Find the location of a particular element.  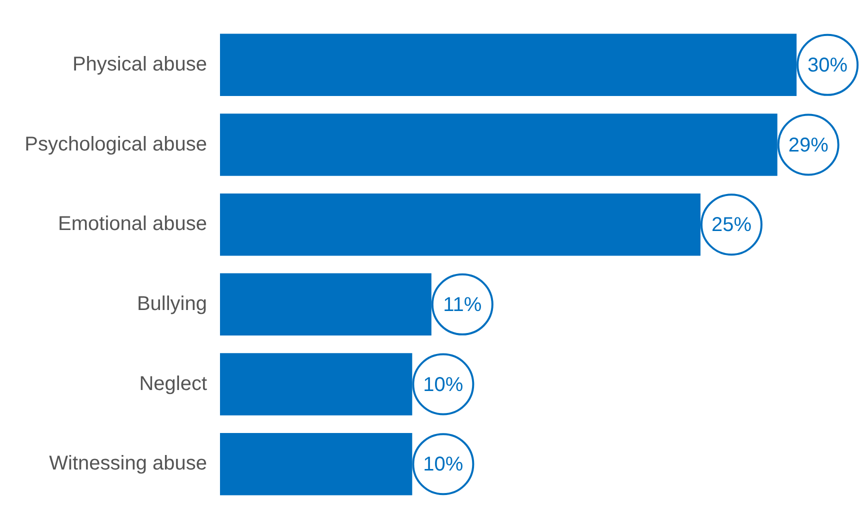

data-label: 25% is located at coordinates (731, 225).